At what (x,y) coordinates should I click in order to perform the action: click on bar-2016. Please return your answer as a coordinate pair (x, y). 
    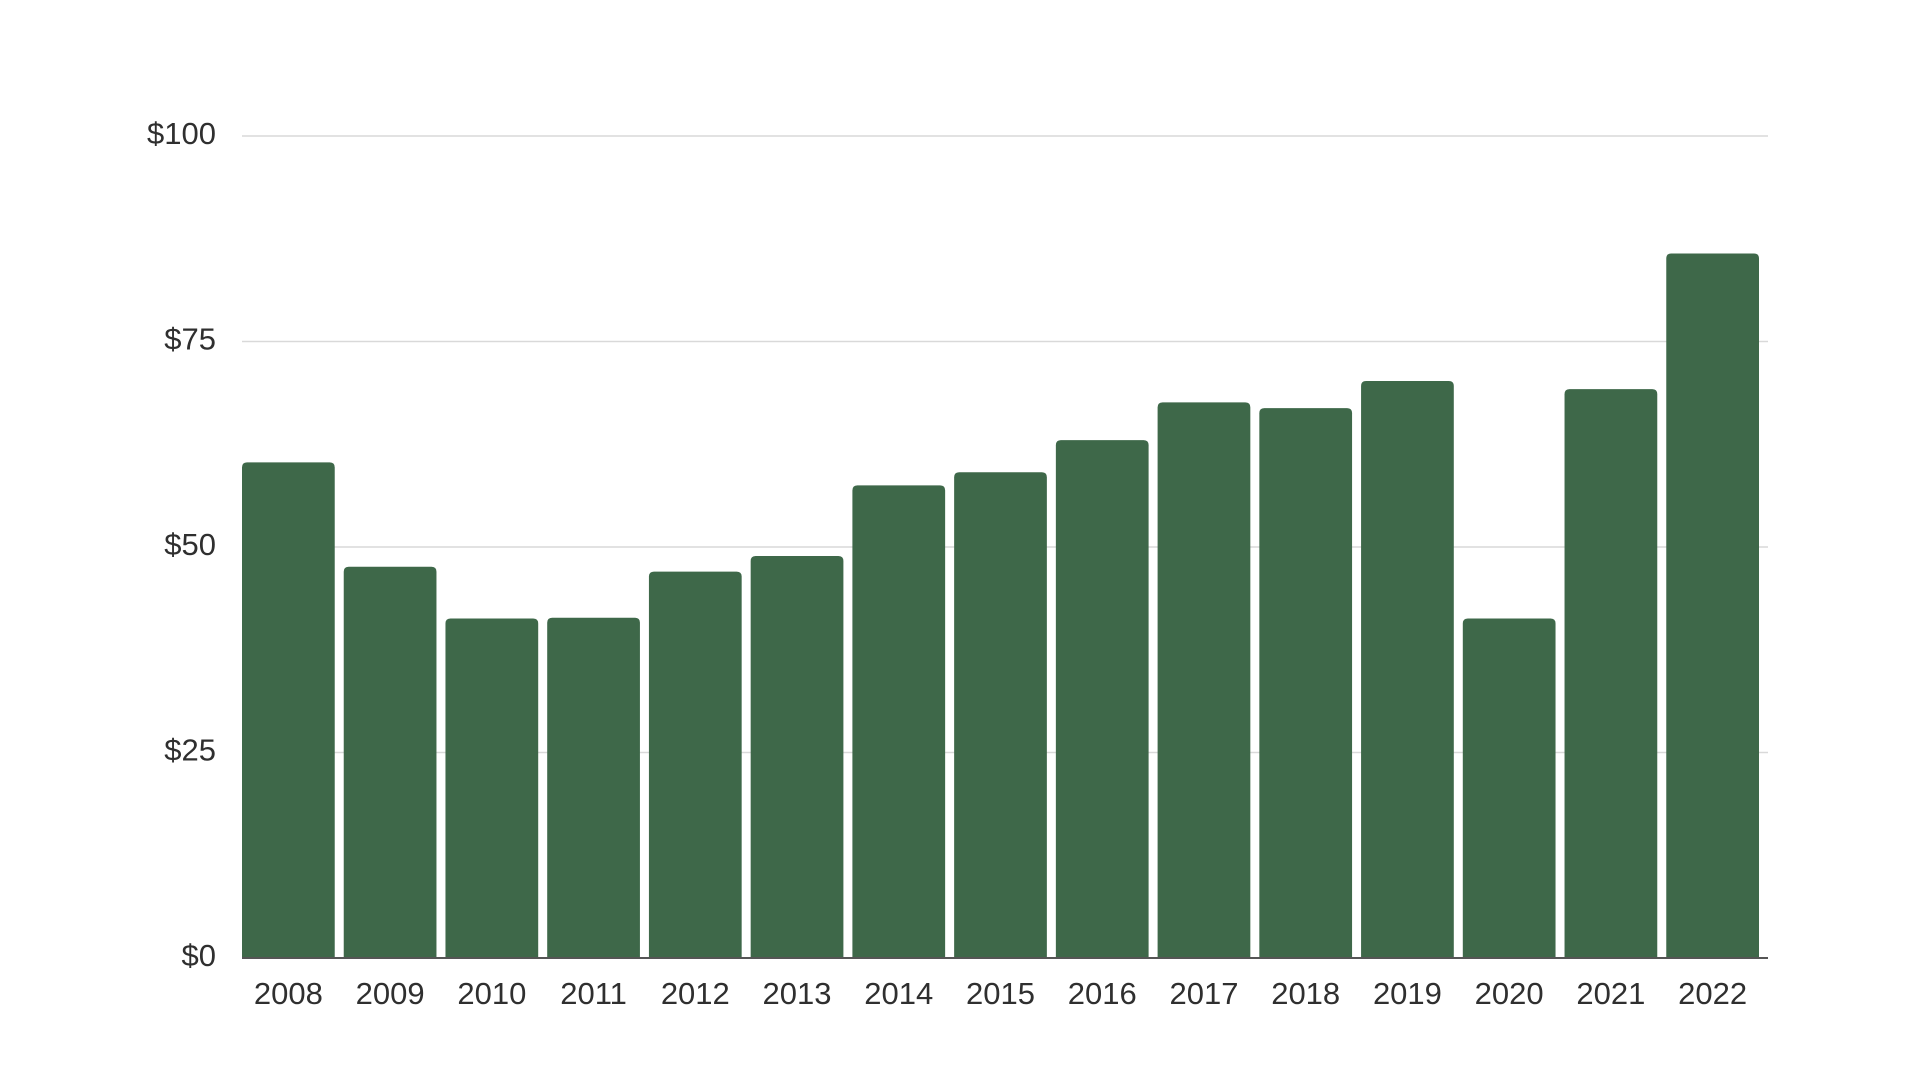
    Looking at the image, I should click on (1102, 699).